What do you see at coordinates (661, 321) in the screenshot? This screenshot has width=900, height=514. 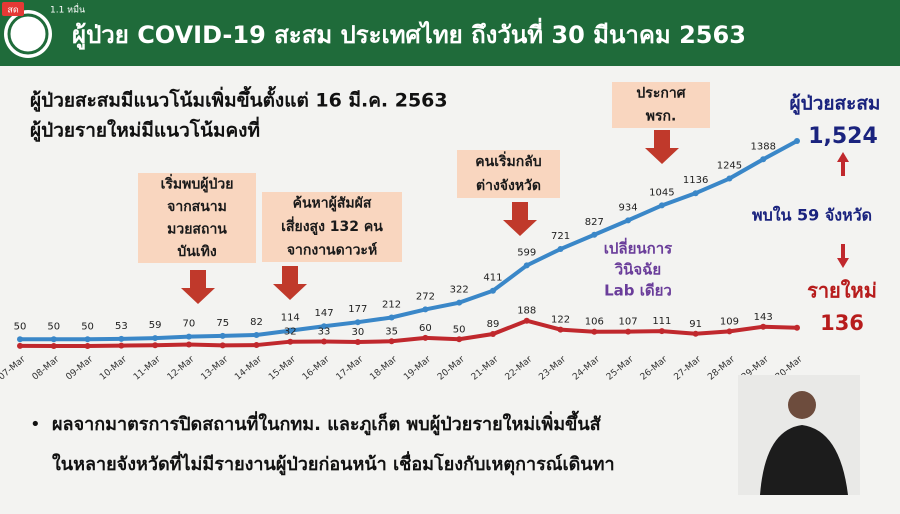 I see `value-label: 111` at bounding box center [661, 321].